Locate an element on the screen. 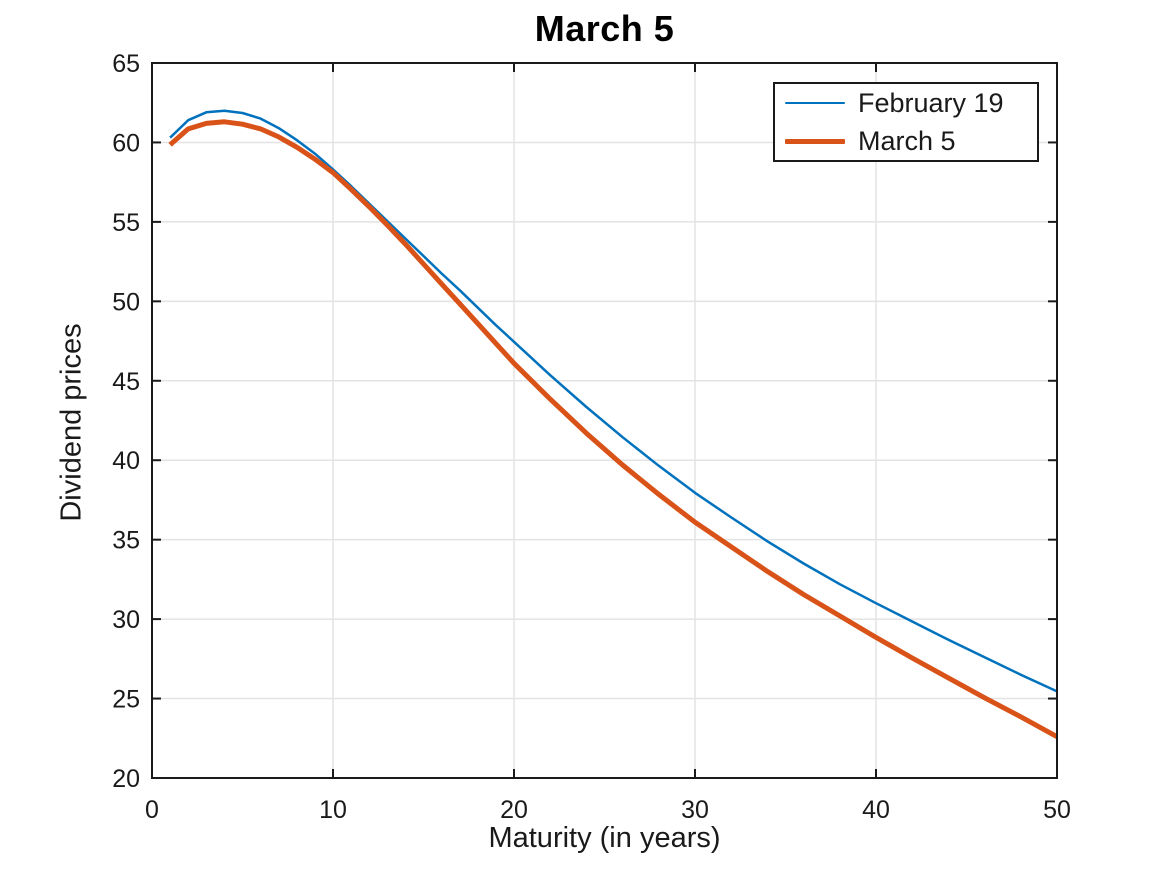 The height and width of the screenshot is (875, 1167). legend-item-march-5: March 5 is located at coordinates (911, 141).